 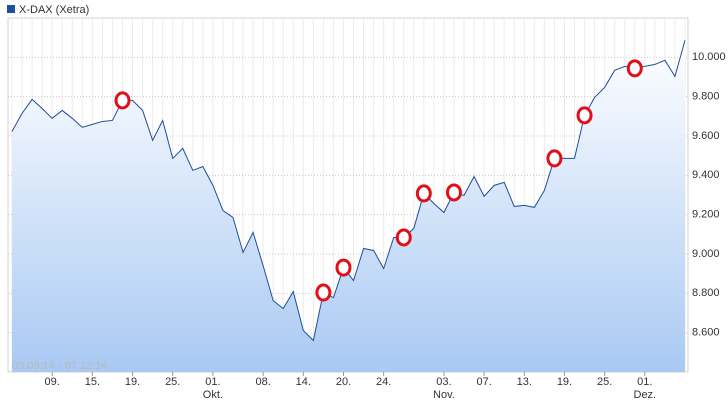 I want to click on y-tick-label: 9.600, so click(x=706, y=136).